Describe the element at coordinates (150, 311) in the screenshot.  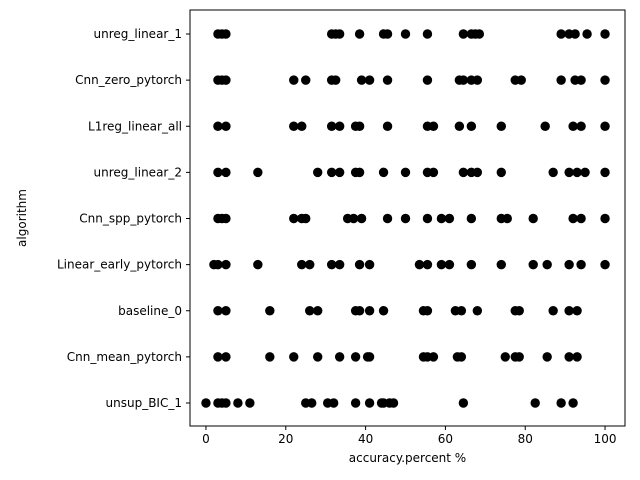
I see `y-tick-label: baseline_0` at that location.